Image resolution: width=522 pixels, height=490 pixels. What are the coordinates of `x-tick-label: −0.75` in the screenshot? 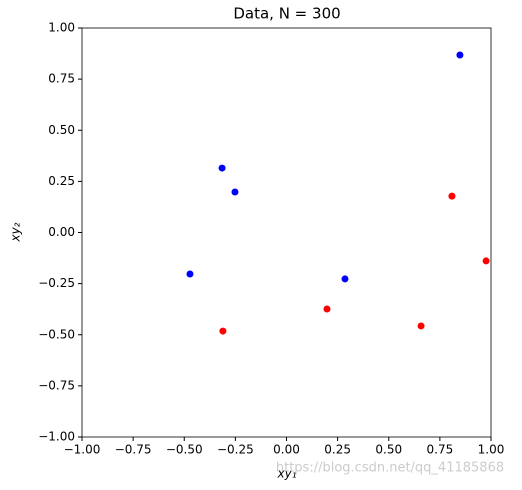 It's located at (133, 450).